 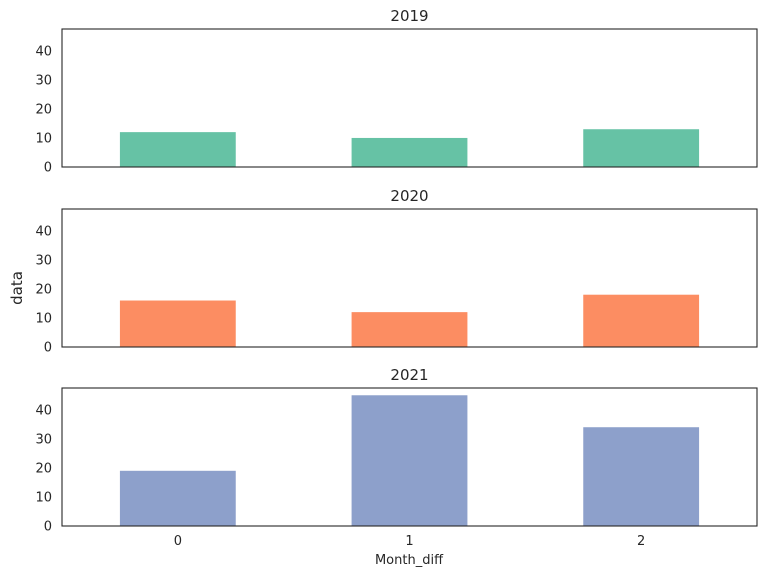 I want to click on x-tick-label: 0, so click(x=178, y=541).